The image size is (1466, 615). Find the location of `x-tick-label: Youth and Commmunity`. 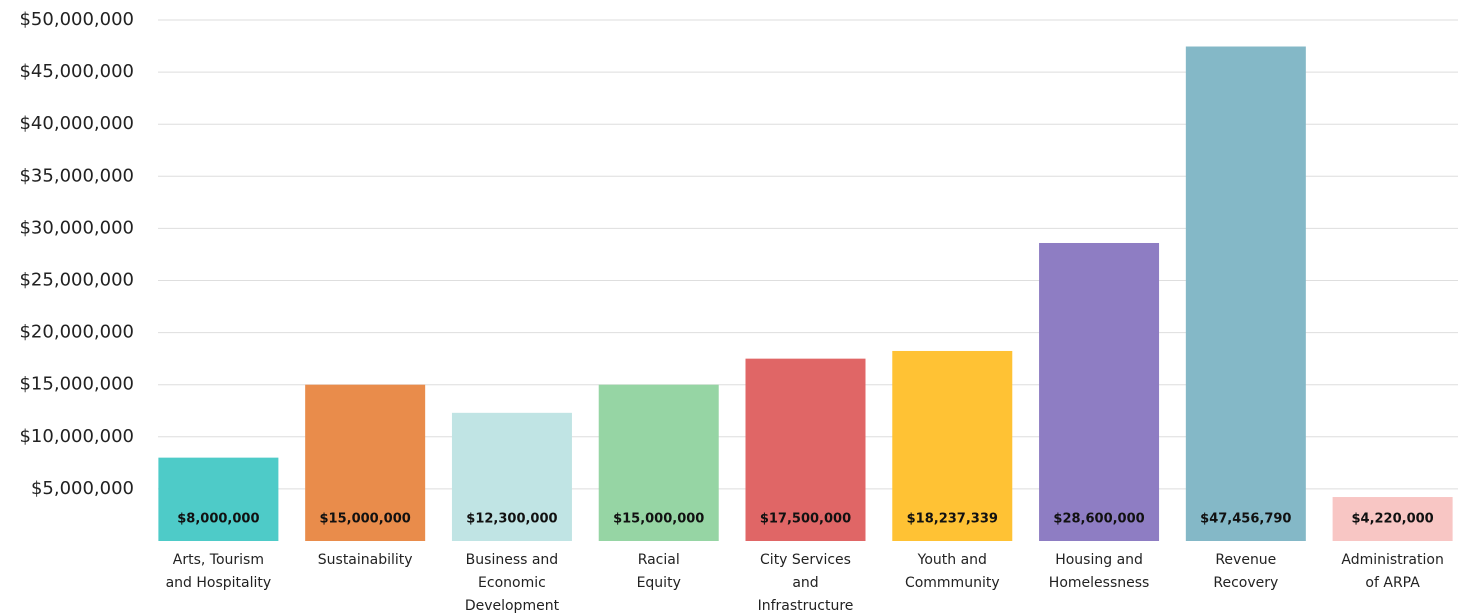

x-tick-label: Youth and Commmunity is located at coordinates (952, 571).